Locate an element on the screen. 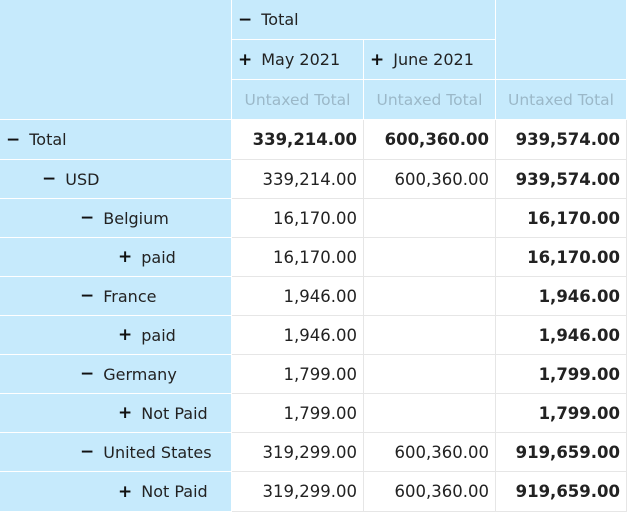 The height and width of the screenshot is (512, 627). row-header: − United States is located at coordinates (116, 452).